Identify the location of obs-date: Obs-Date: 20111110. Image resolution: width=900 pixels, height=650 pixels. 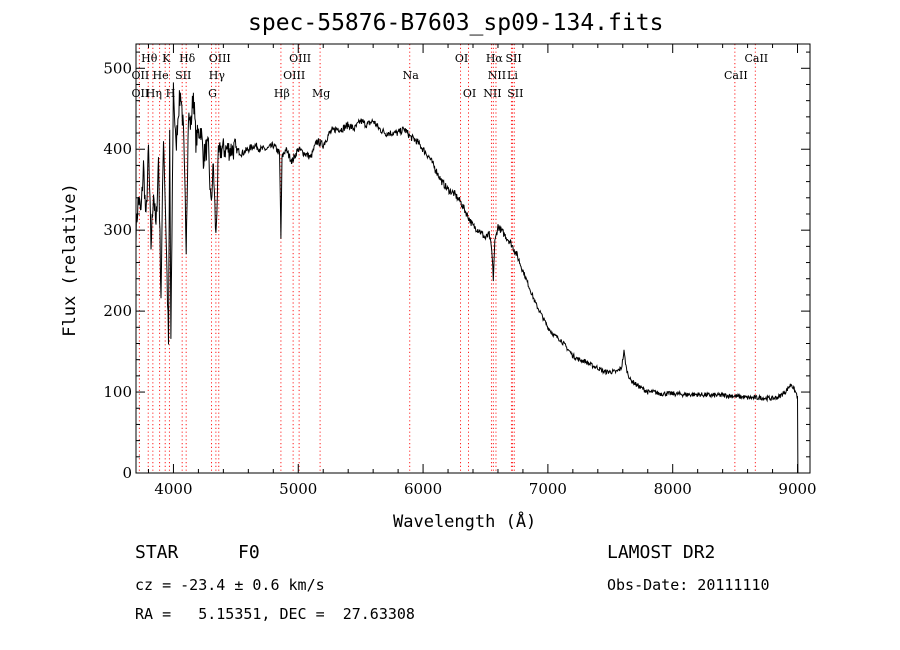
(688, 585).